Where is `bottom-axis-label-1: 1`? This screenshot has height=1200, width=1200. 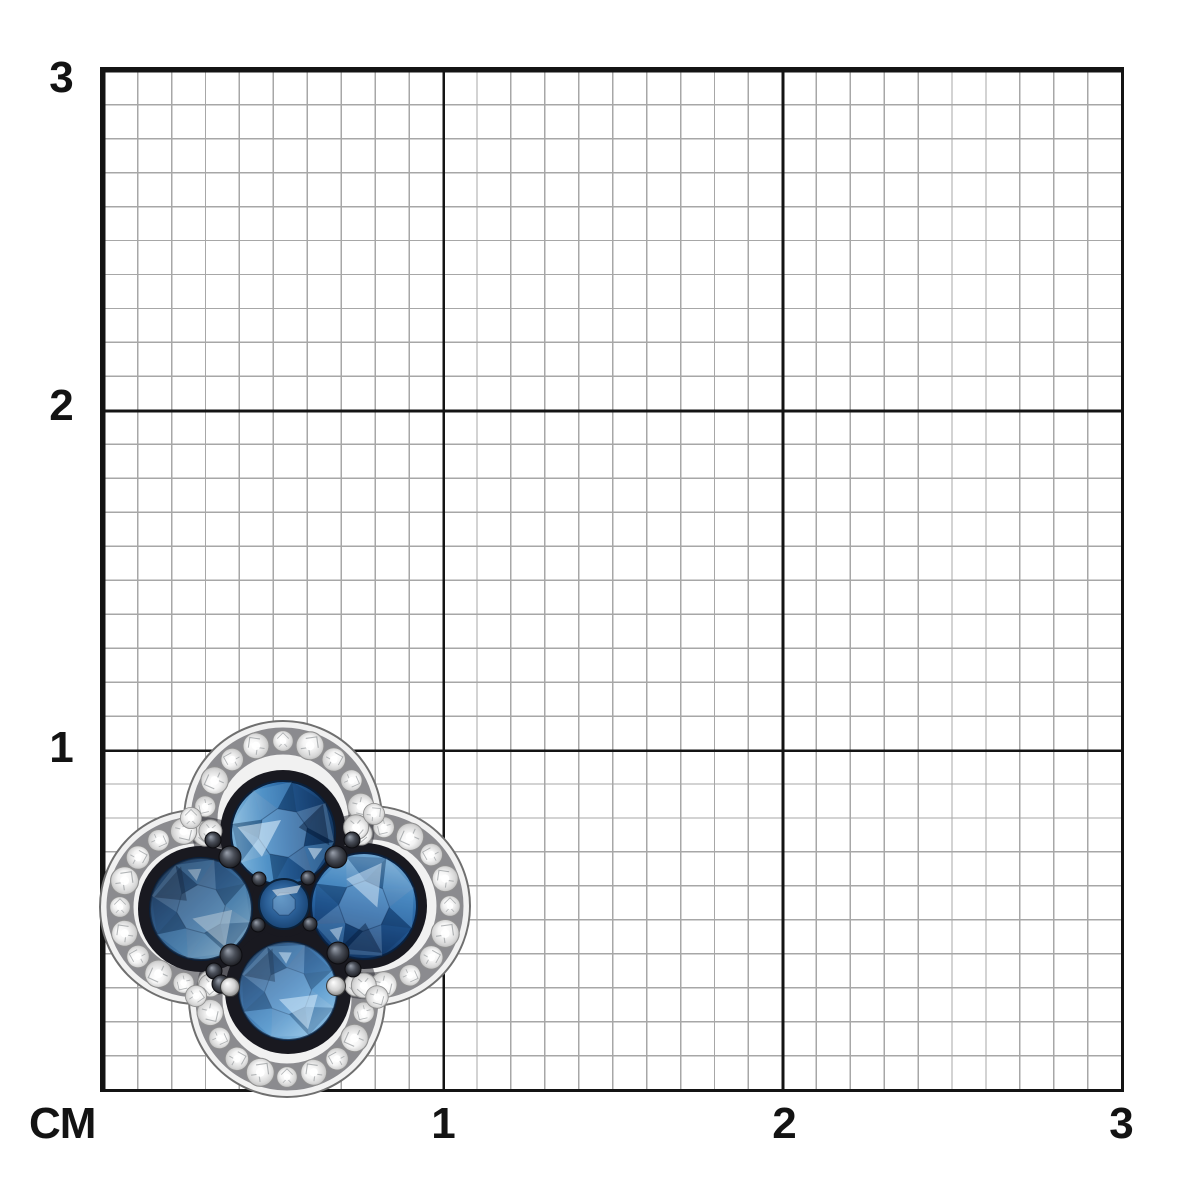 bottom-axis-label-1: 1 is located at coordinates (443, 1123).